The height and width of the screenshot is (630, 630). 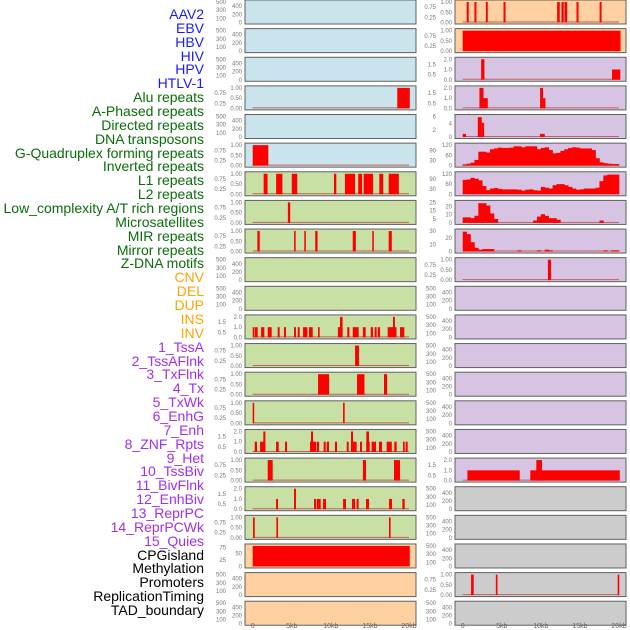 I want to click on y-tick-label: 1.5, so click(x=222, y=438).